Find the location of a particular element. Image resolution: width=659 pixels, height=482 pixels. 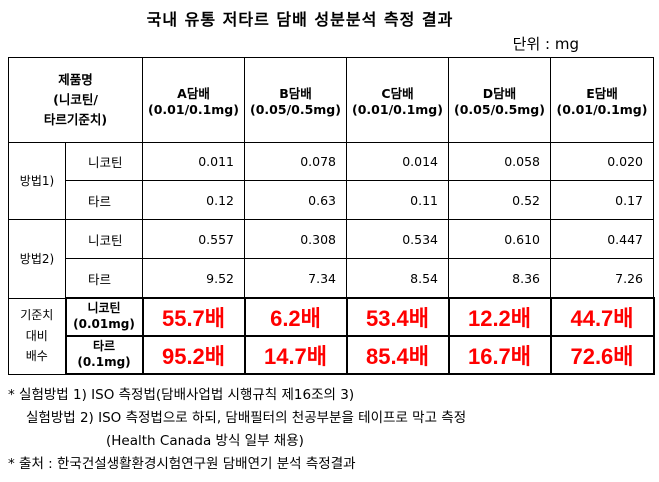

footnote-method1: * 실험방법 1) ISO 측정법(담배사업법 시행규칙 제16조의 3) is located at coordinates (181, 395).